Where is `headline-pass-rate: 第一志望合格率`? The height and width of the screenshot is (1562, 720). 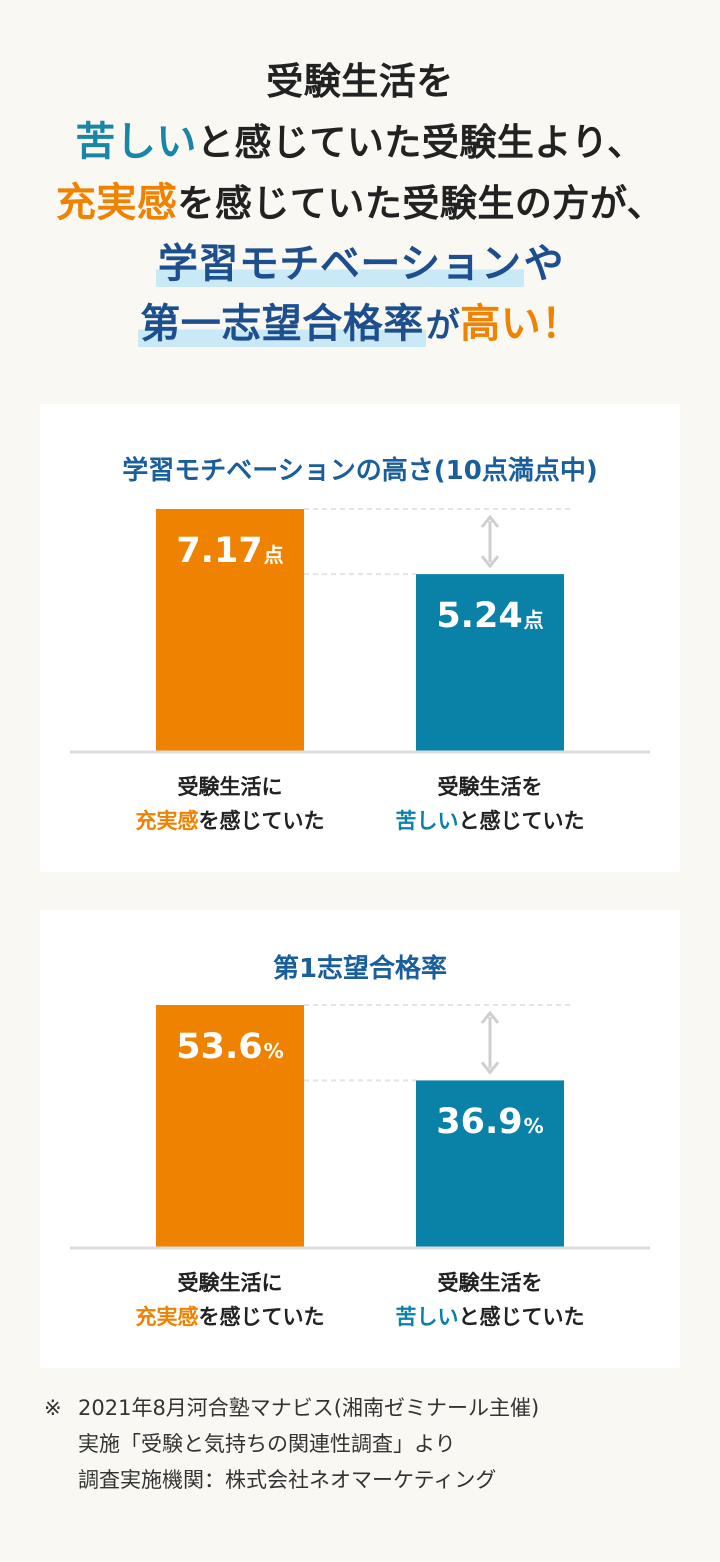 headline-pass-rate: 第一志望合格率 is located at coordinates (282, 324).